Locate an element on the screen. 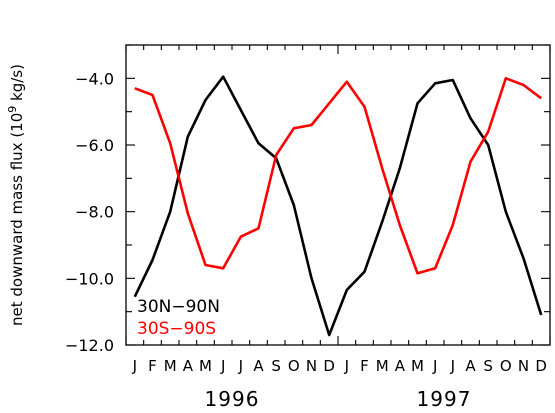 Image resolution: width=555 pixels, height=413 pixels. y-tick-label: −4.0 is located at coordinates (94, 78).